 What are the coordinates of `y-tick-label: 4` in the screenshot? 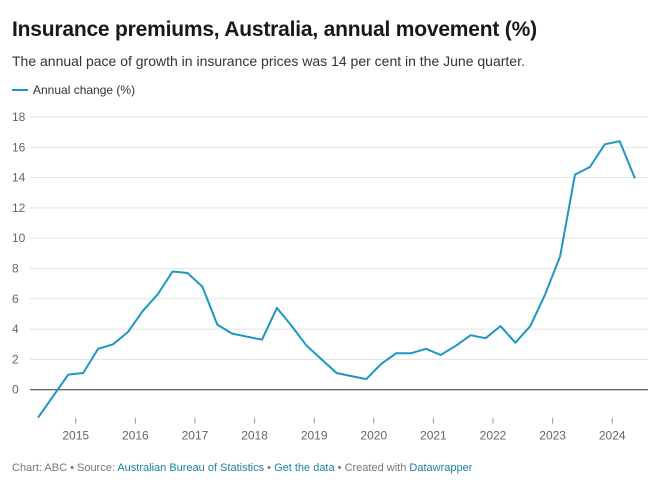 It's located at (15, 329).